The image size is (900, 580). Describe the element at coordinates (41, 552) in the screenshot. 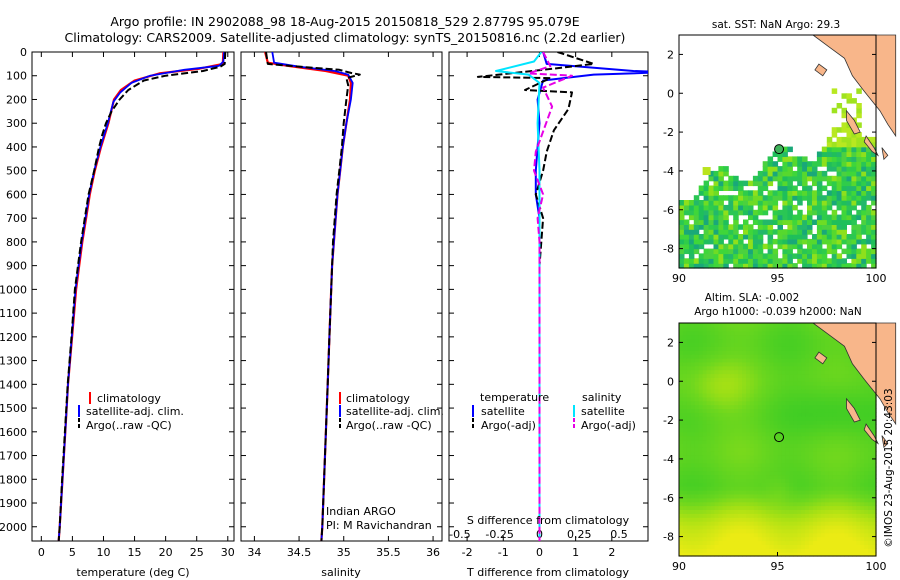

I see `x-tick-label: 0` at that location.